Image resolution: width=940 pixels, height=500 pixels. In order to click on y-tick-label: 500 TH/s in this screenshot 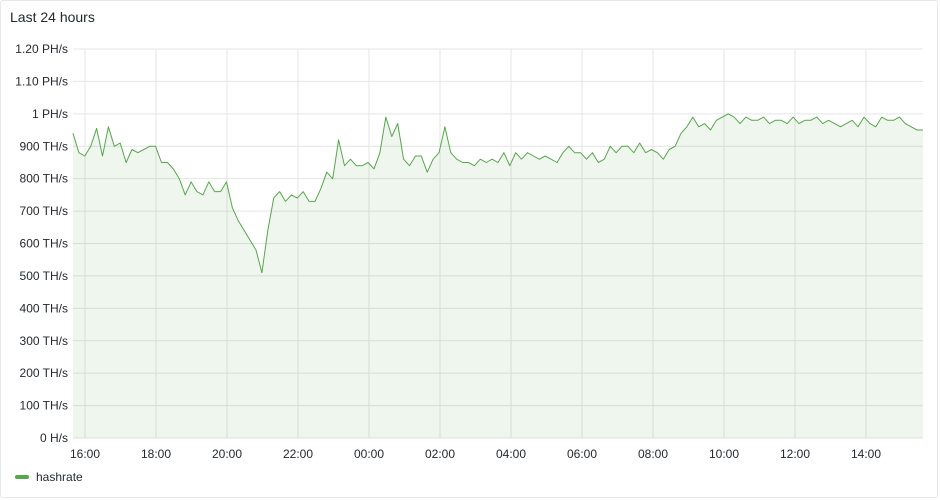, I will do `click(44, 276)`.